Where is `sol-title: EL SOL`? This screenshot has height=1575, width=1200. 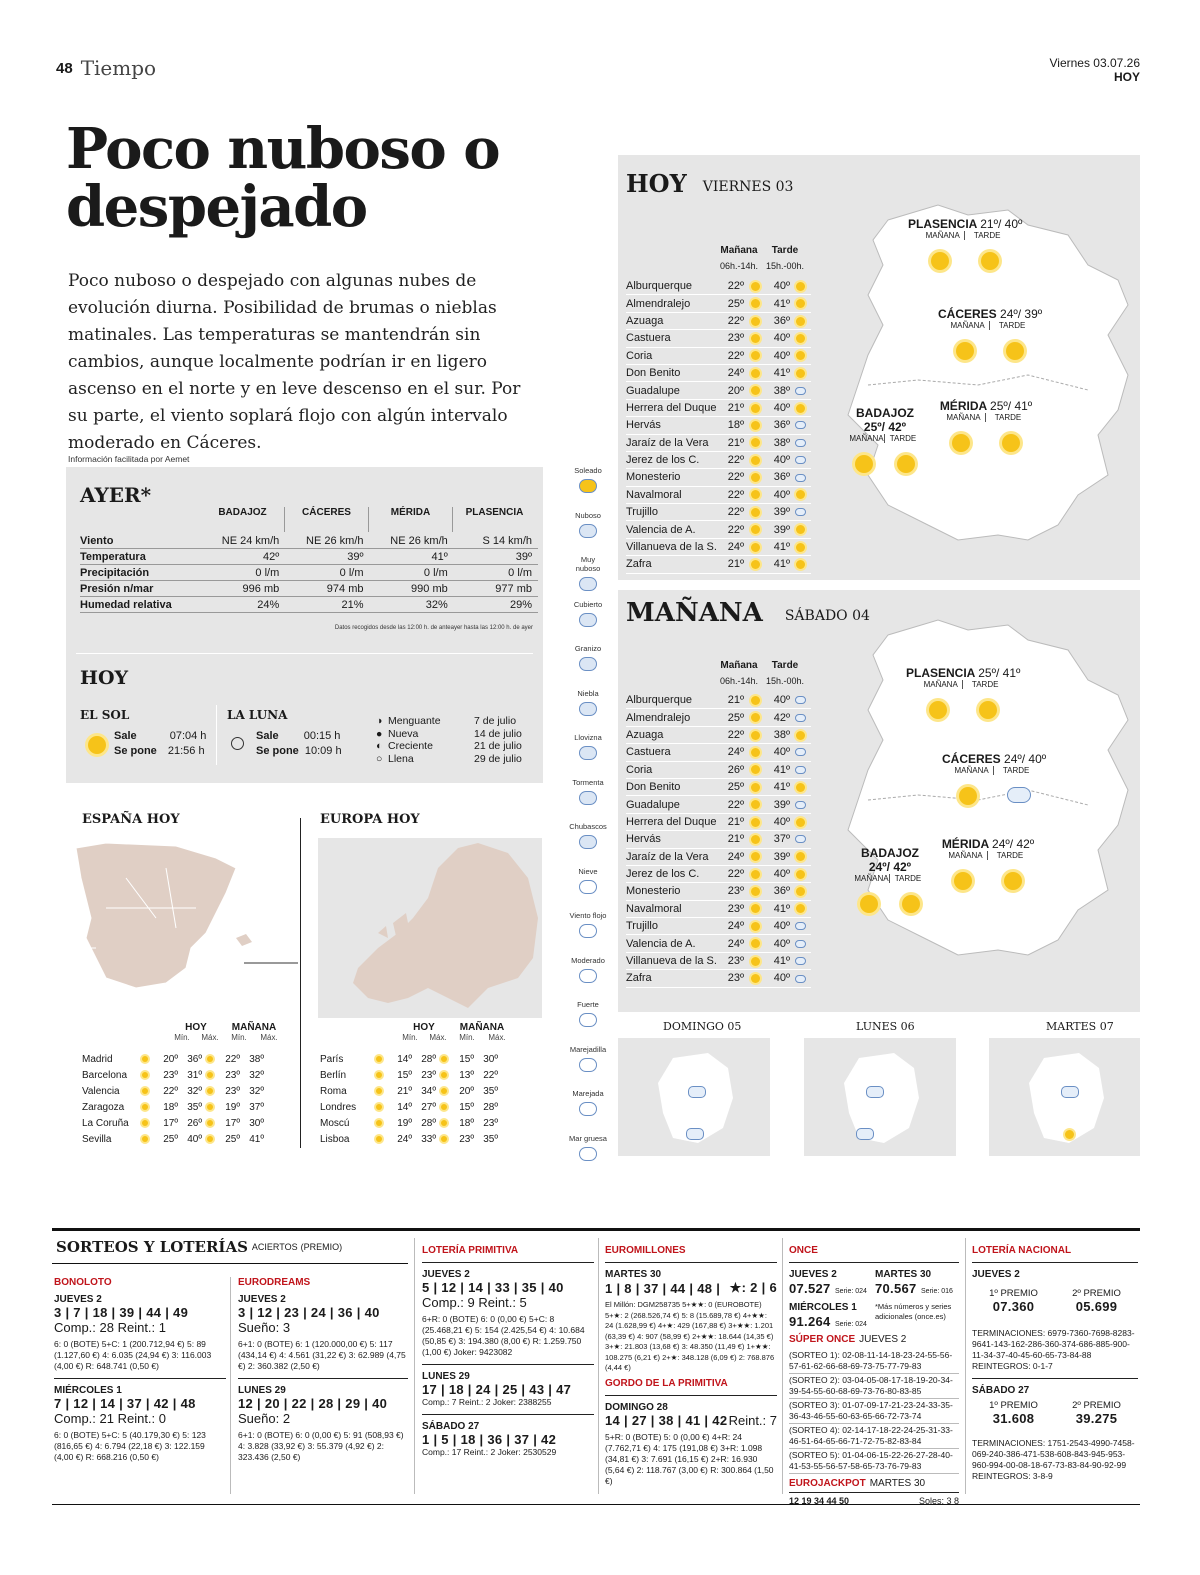 sol-title: EL SOL is located at coordinates (105, 715).